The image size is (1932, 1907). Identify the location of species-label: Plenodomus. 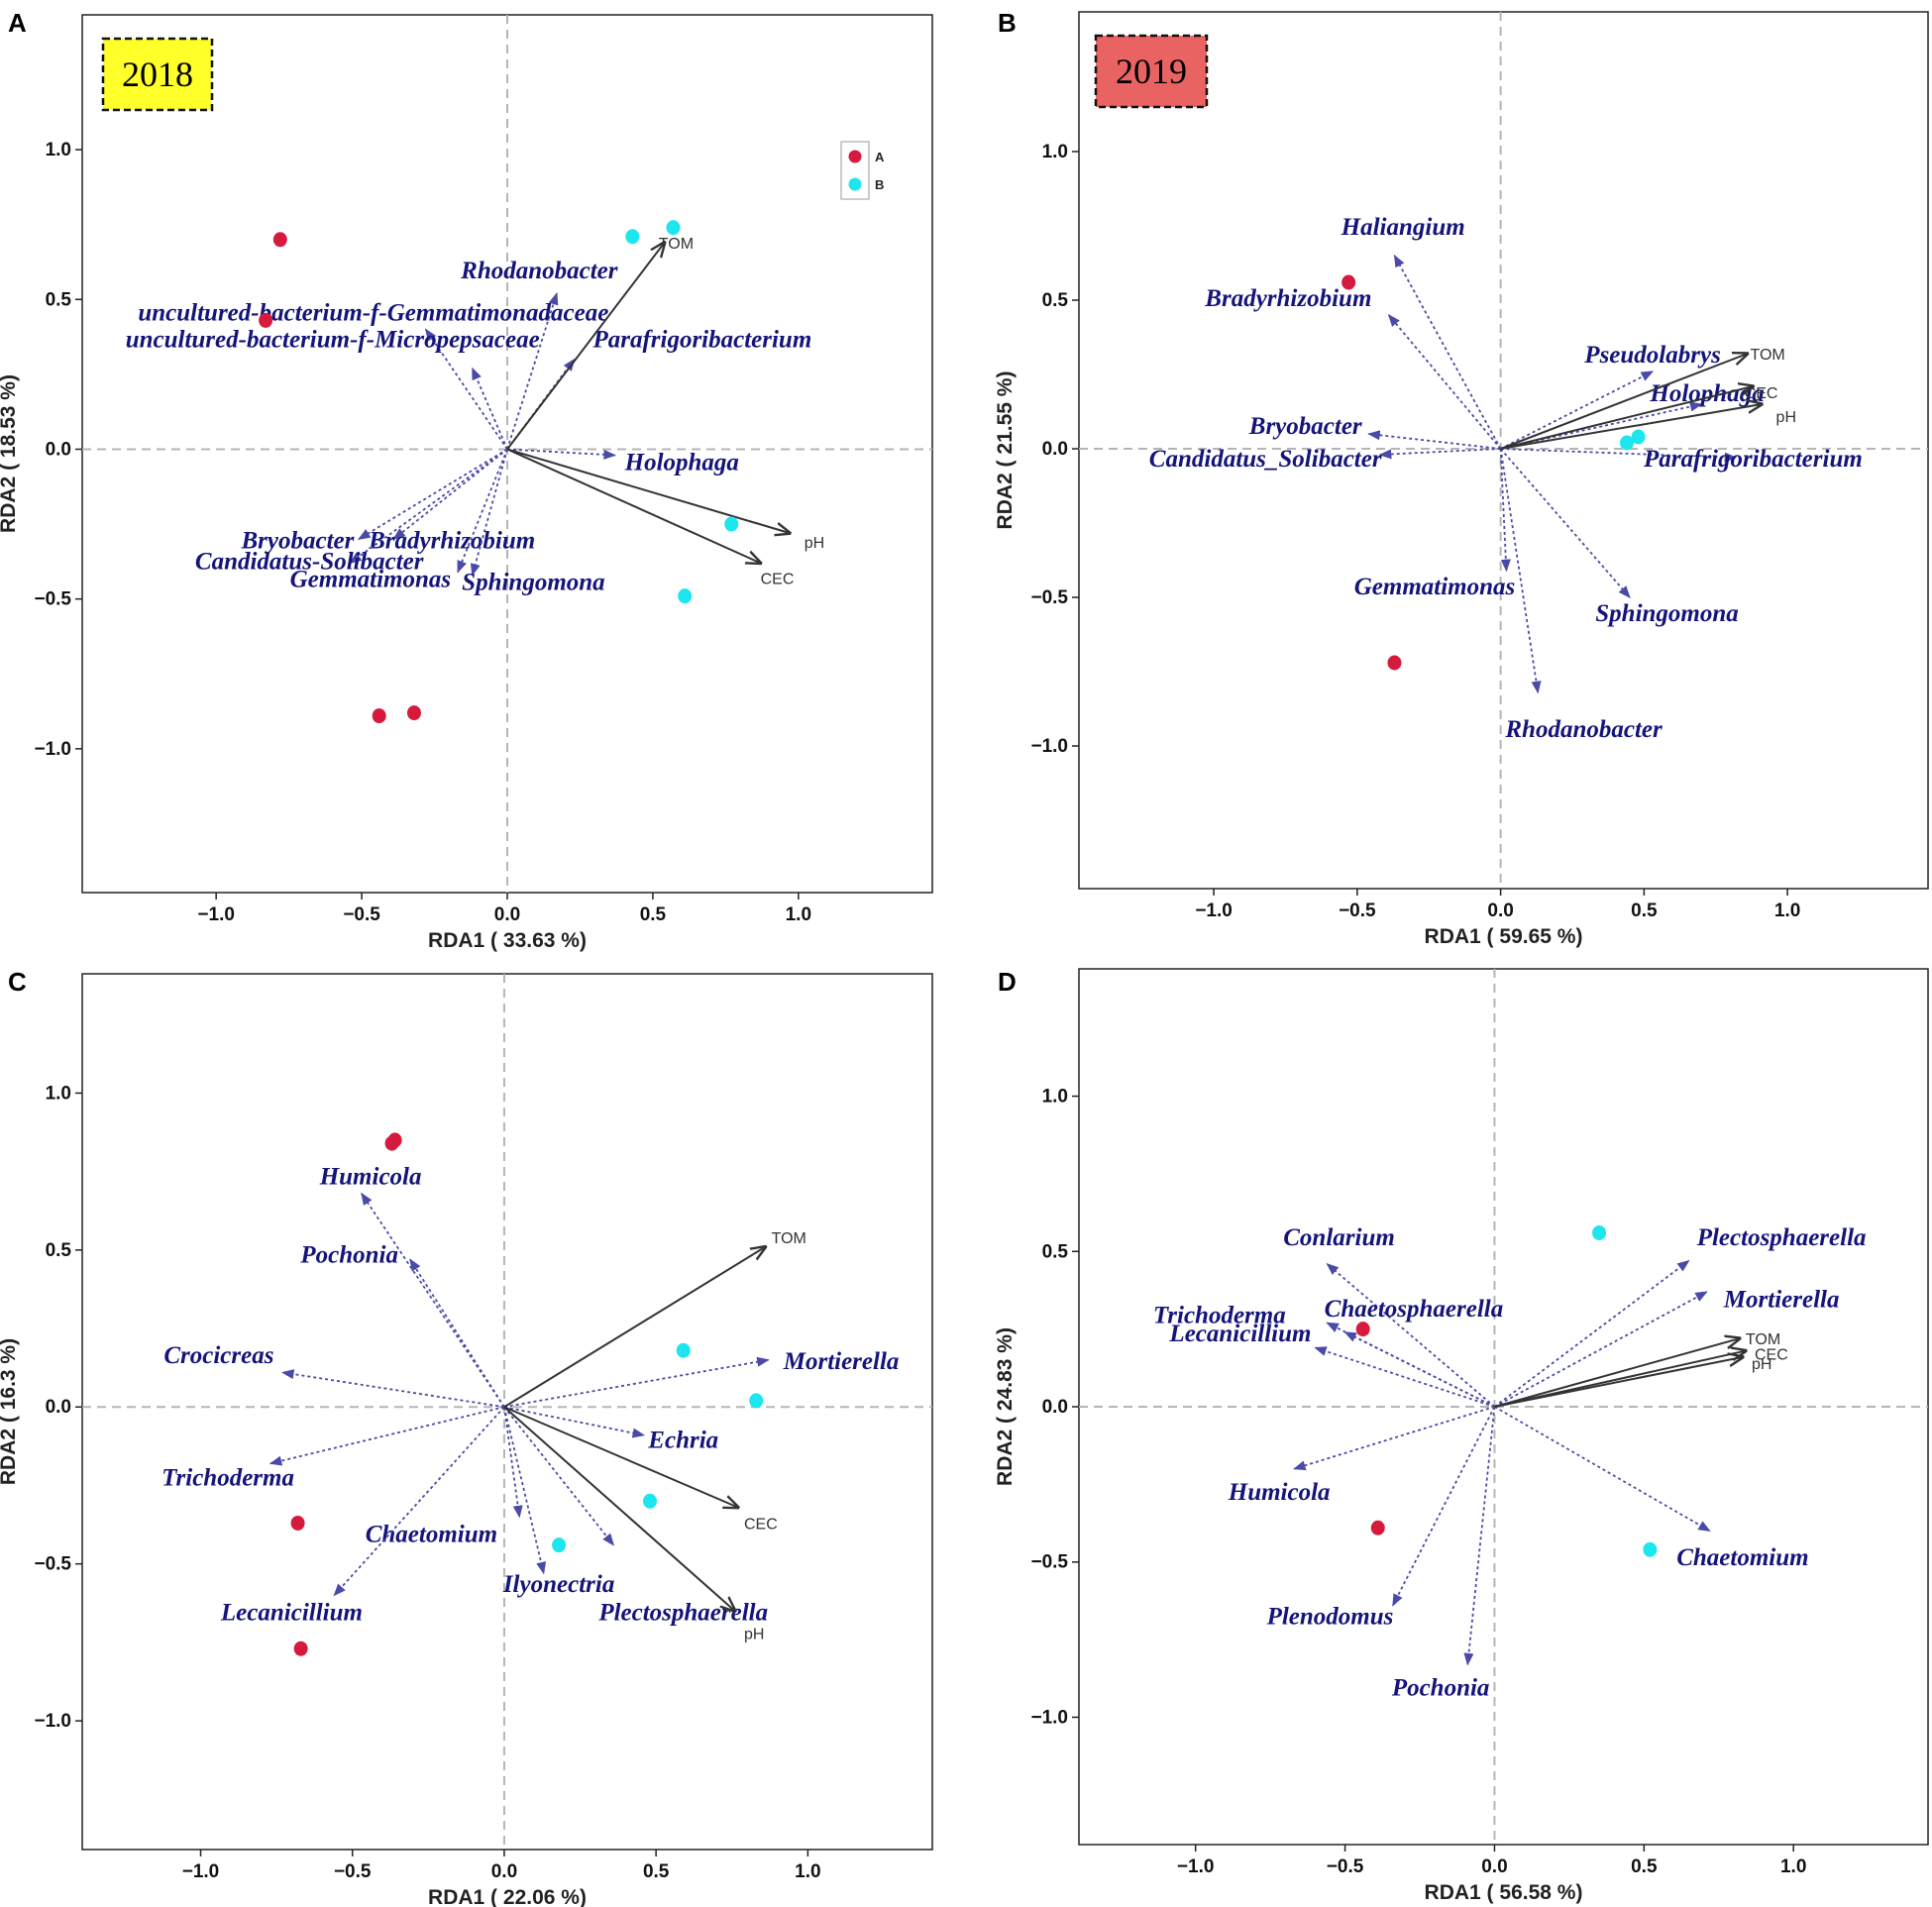
(1330, 1616).